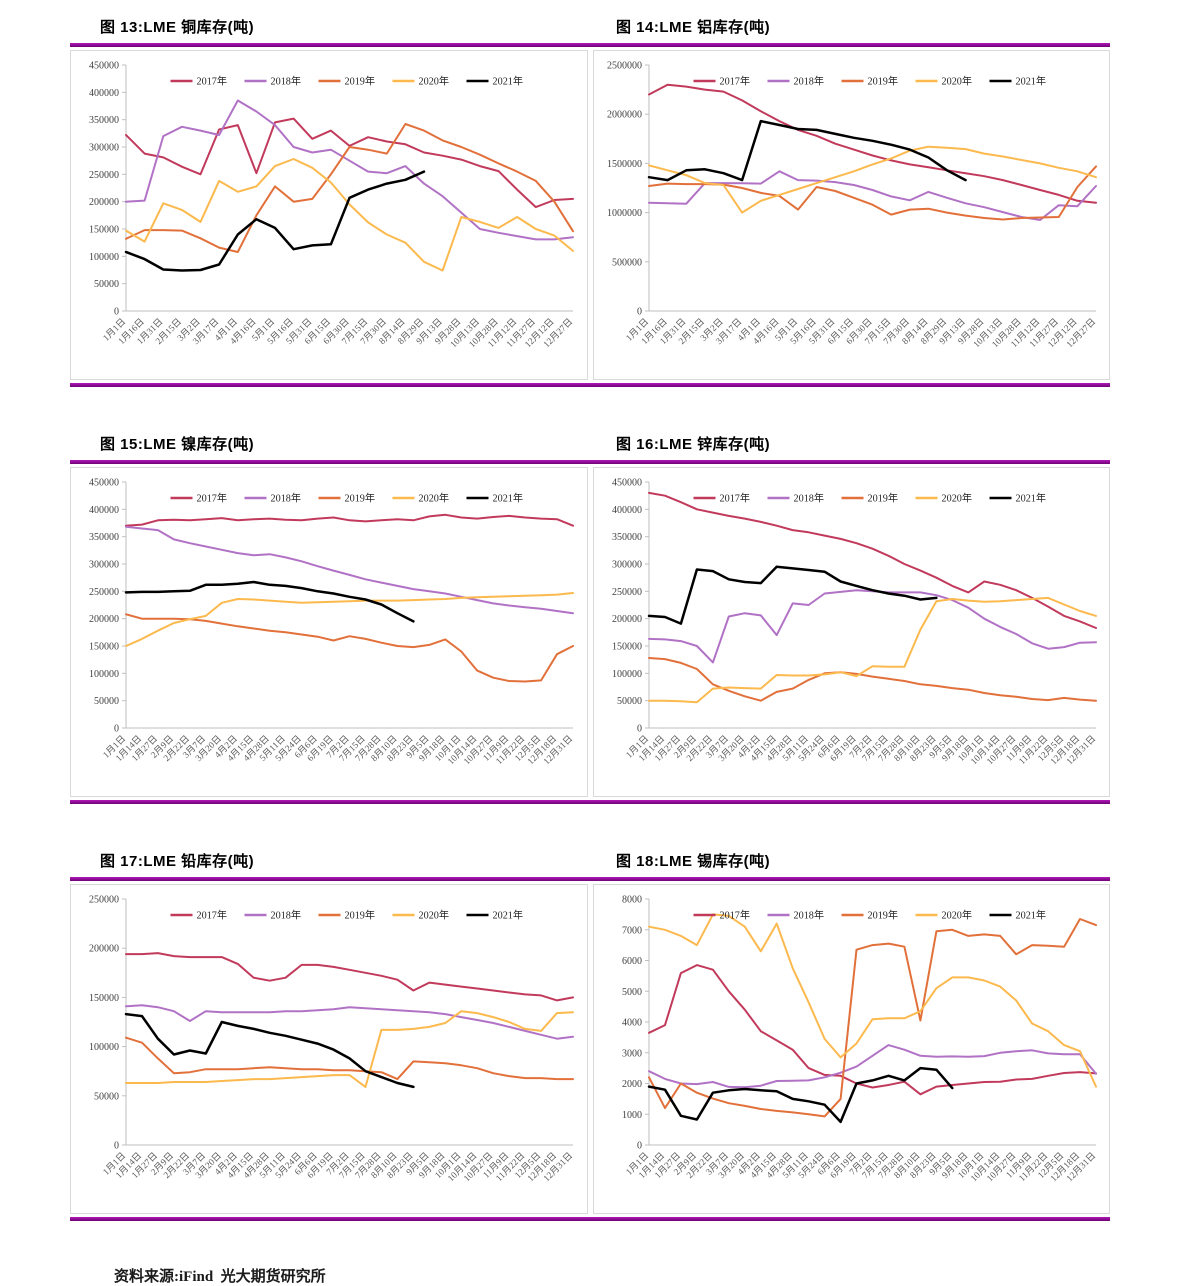 The image size is (1191, 1286). Describe the element at coordinates (177, 444) in the screenshot. I see `figure-15-title: 图 15:LME 镍库存(吨)` at that location.